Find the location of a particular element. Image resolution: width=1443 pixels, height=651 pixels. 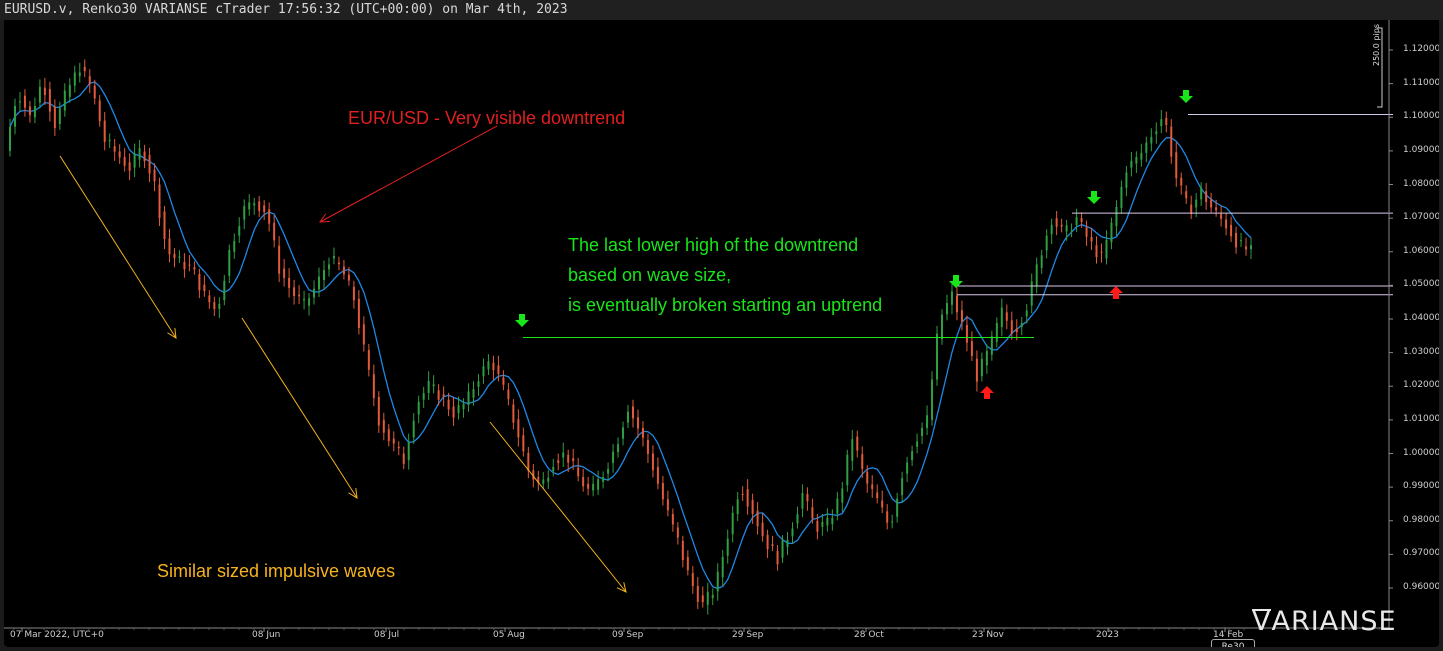

varianse-logo: VARIANSE is located at coordinates (1324, 621).